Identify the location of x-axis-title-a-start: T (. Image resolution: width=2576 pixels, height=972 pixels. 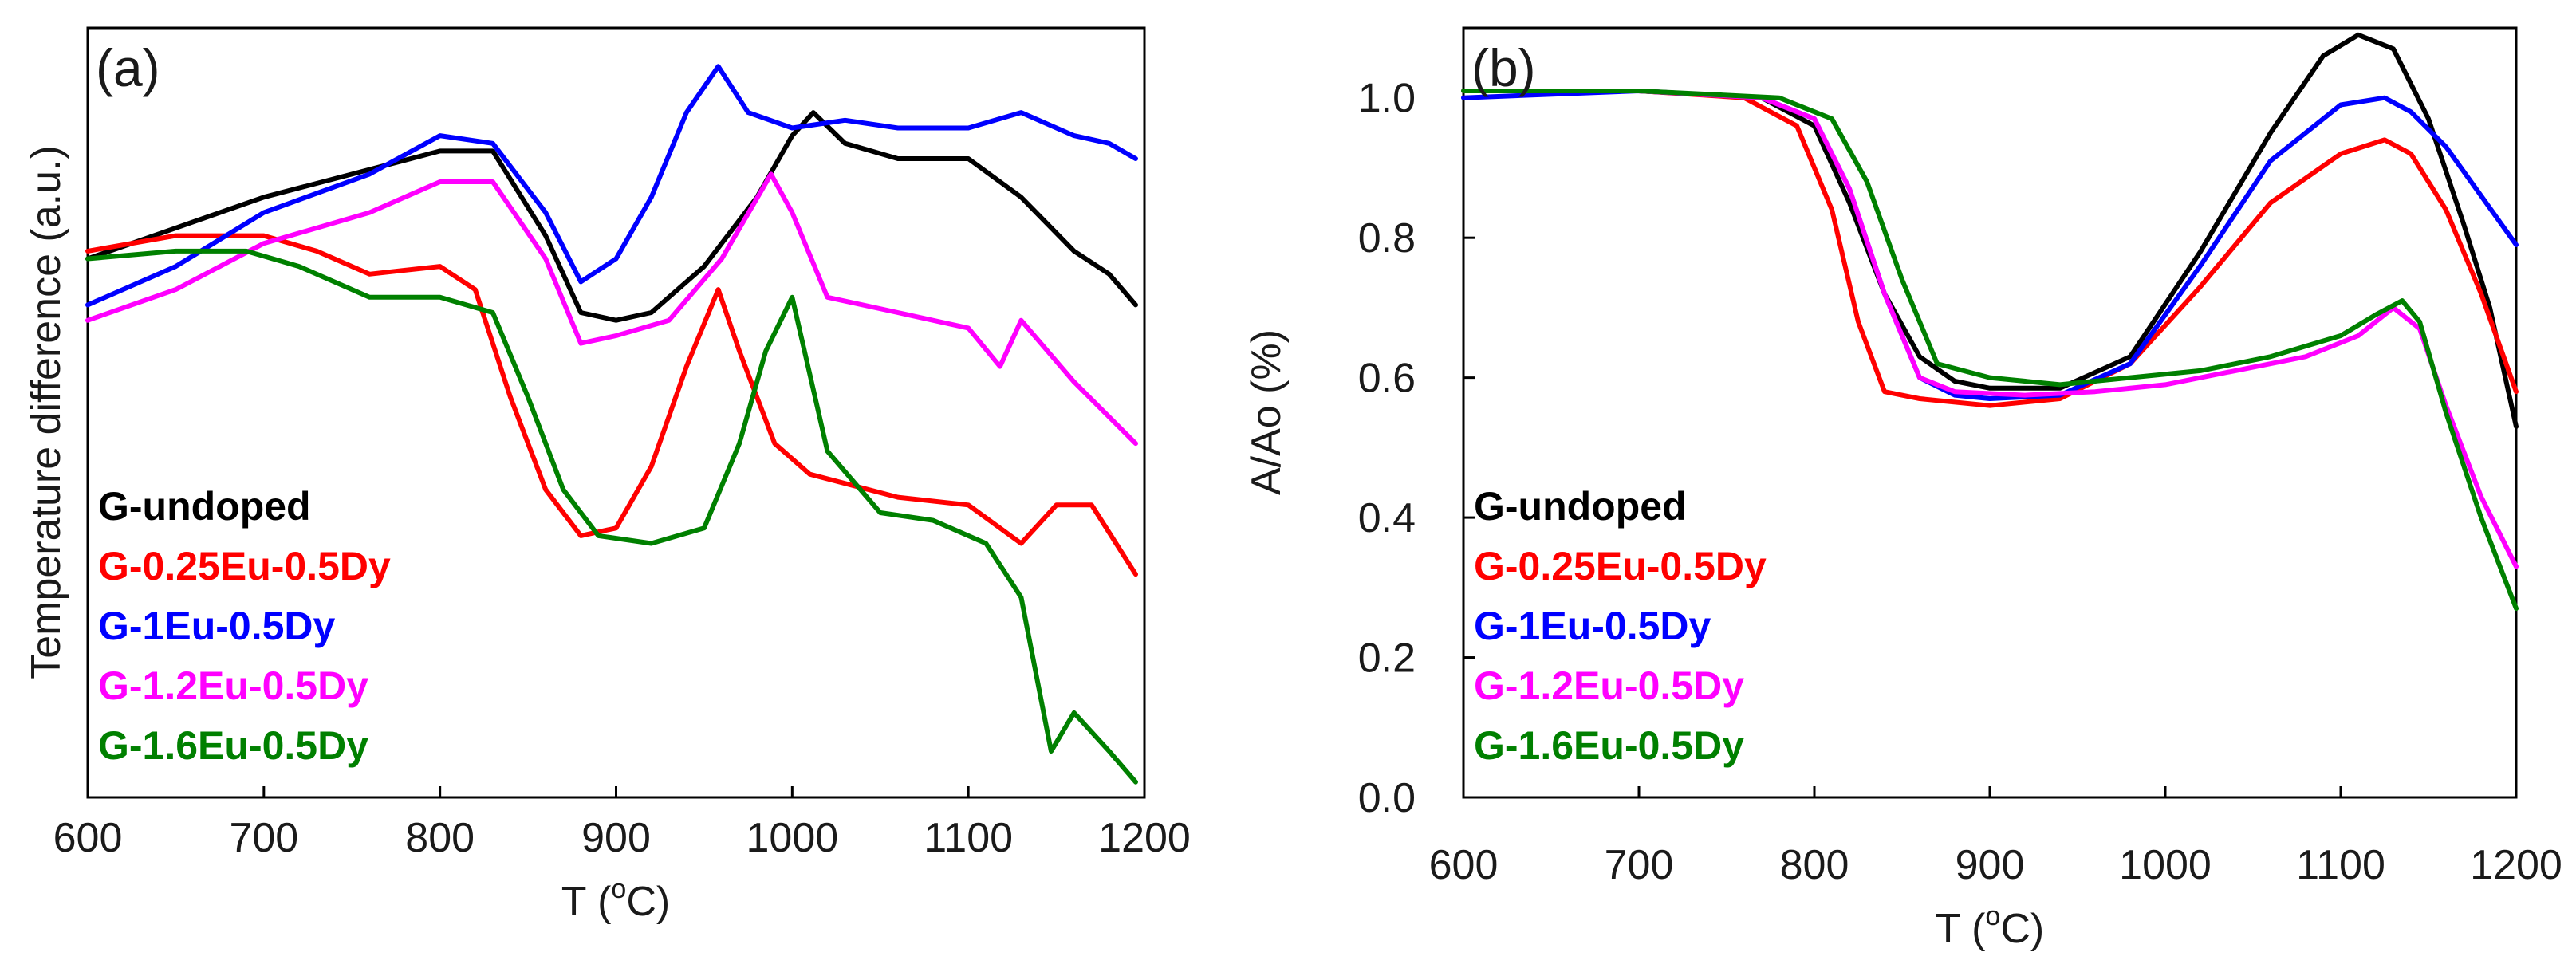
(586, 902).